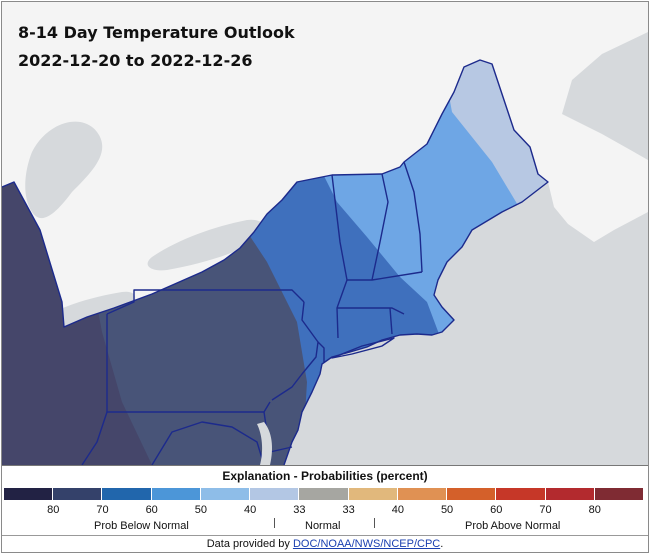 Image resolution: width=650 pixels, height=554 pixels. What do you see at coordinates (324, 511) in the screenshot?
I see `legend-tick-labels: 80 70 60 50 40 33 33 40 50 60 70 80` at bounding box center [324, 511].